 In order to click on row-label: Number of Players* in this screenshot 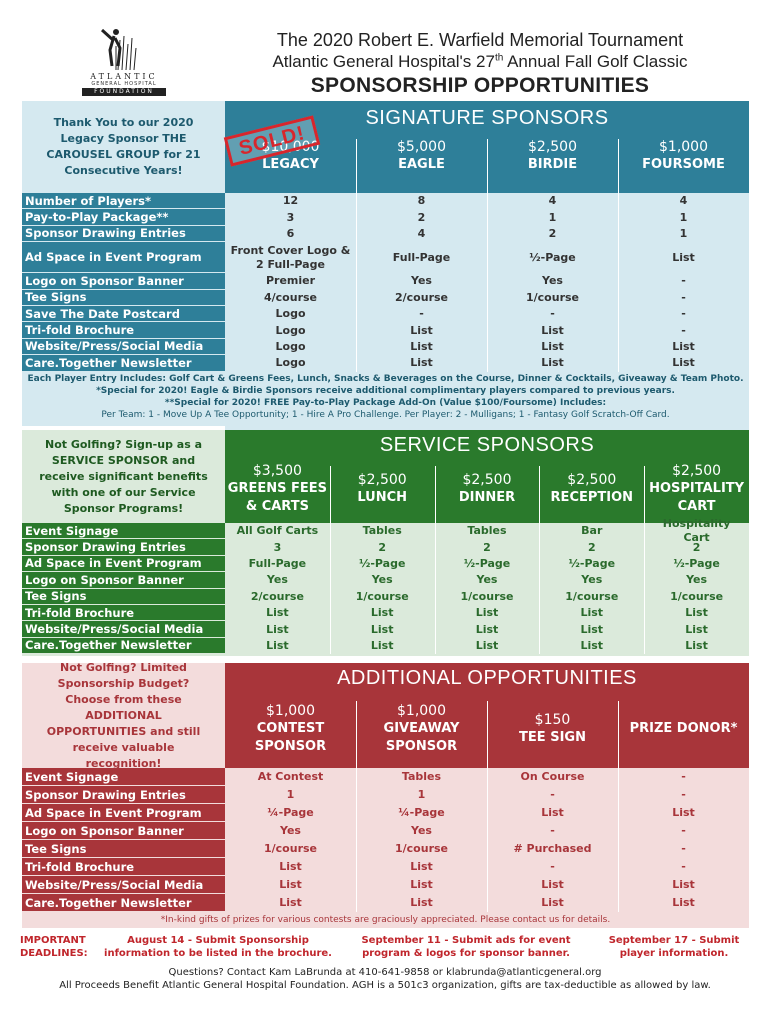, I will do `click(123, 201)`.